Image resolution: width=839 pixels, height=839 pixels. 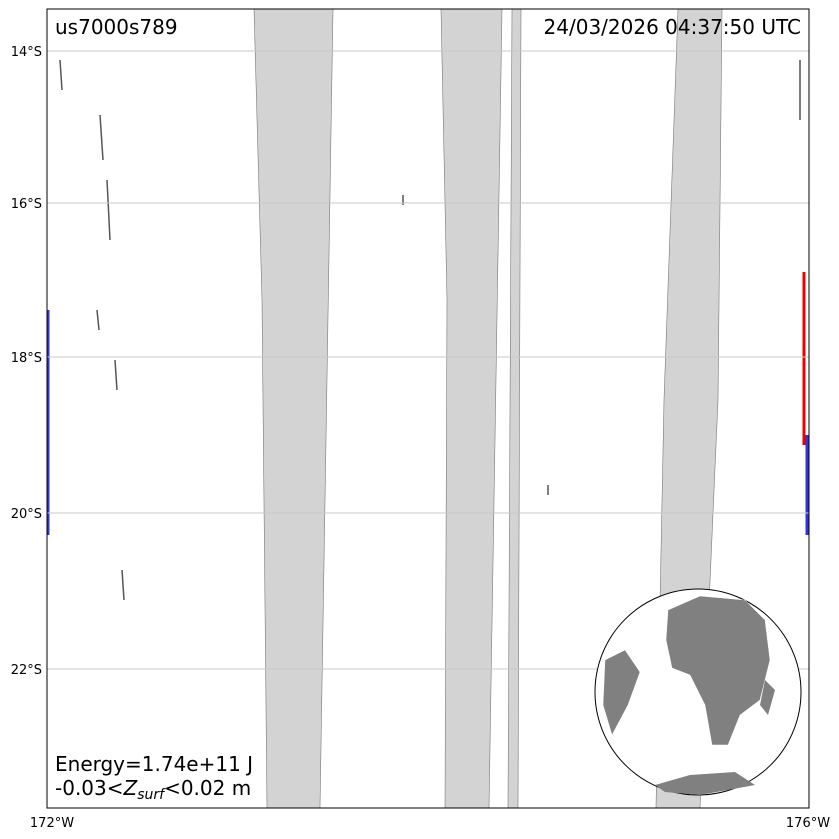 I want to click on range-subscript: surf, so click(x=151, y=795).